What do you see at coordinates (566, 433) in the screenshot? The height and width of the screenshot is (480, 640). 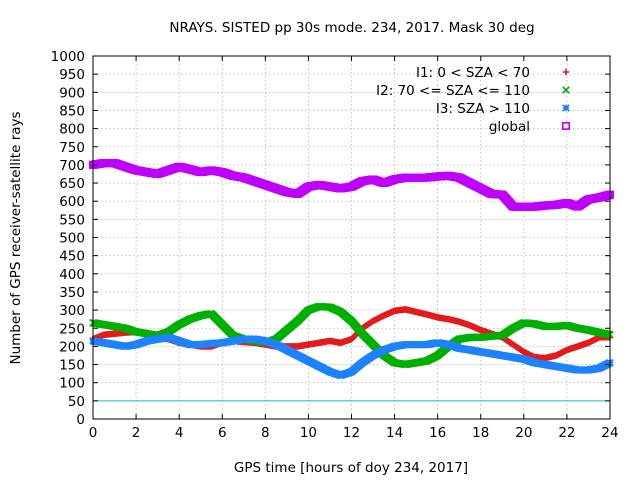 I see `x-tick-label: 22` at bounding box center [566, 433].